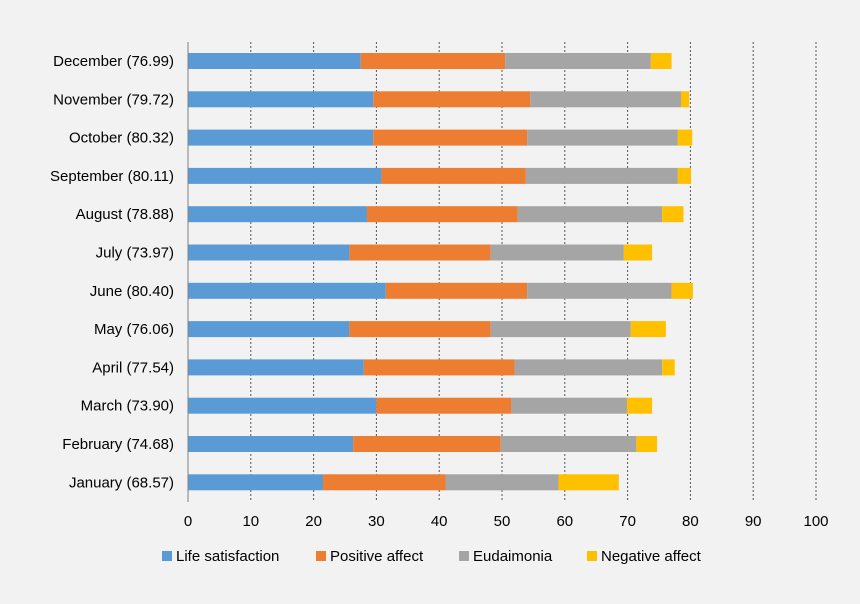 The height and width of the screenshot is (604, 860). I want to click on legend-label: Life satisfaction, so click(227, 556).